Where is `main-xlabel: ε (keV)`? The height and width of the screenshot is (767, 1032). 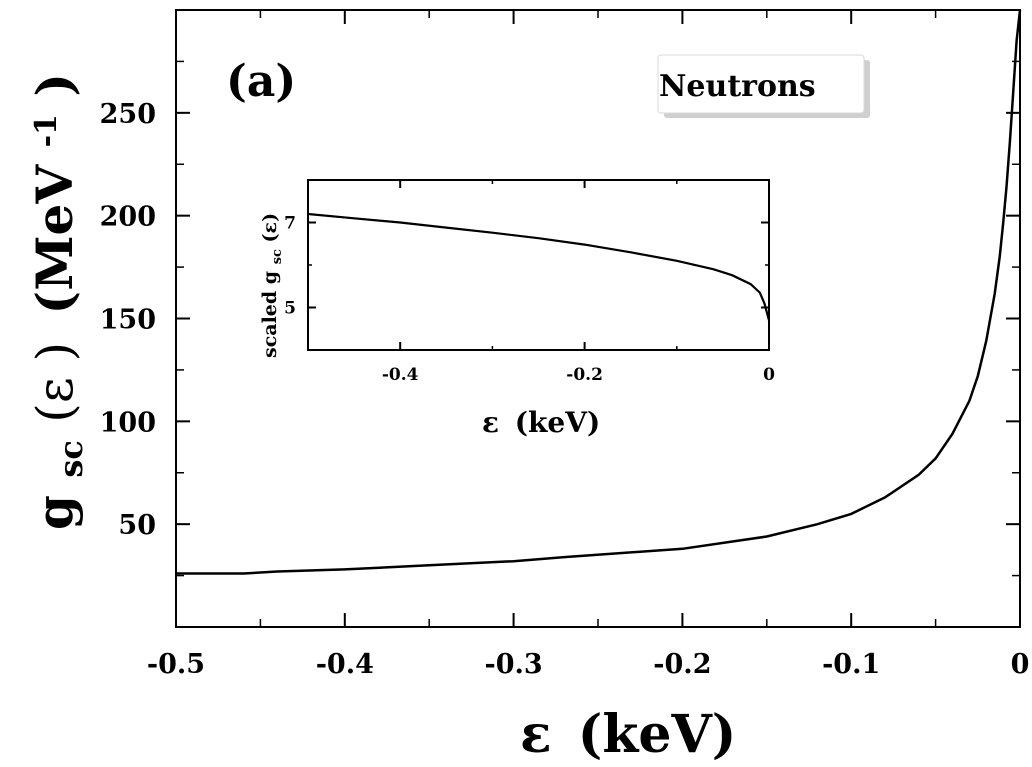 main-xlabel: ε (keV) is located at coordinates (628, 734).